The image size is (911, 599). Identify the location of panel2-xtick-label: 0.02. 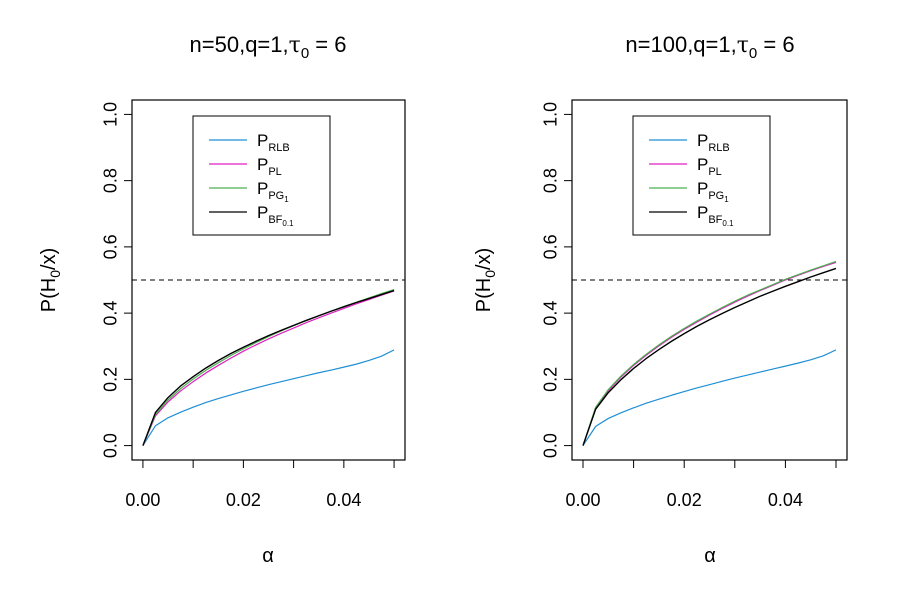
(684, 500).